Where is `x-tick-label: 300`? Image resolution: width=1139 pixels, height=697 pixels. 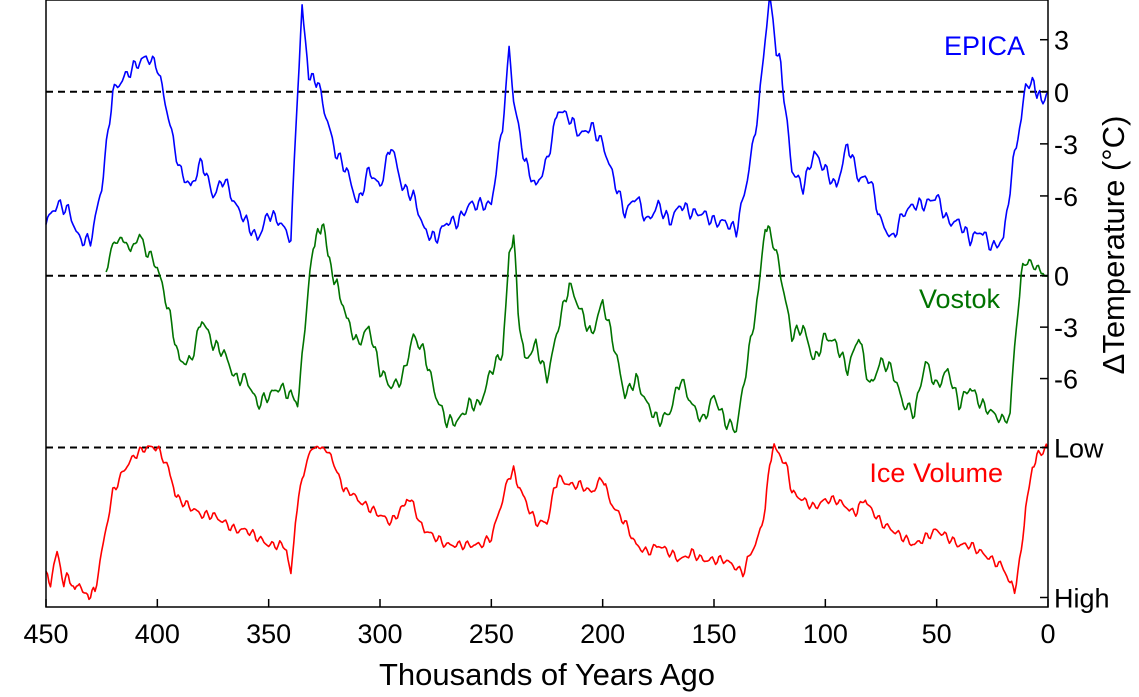
x-tick-label: 300 is located at coordinates (379, 634).